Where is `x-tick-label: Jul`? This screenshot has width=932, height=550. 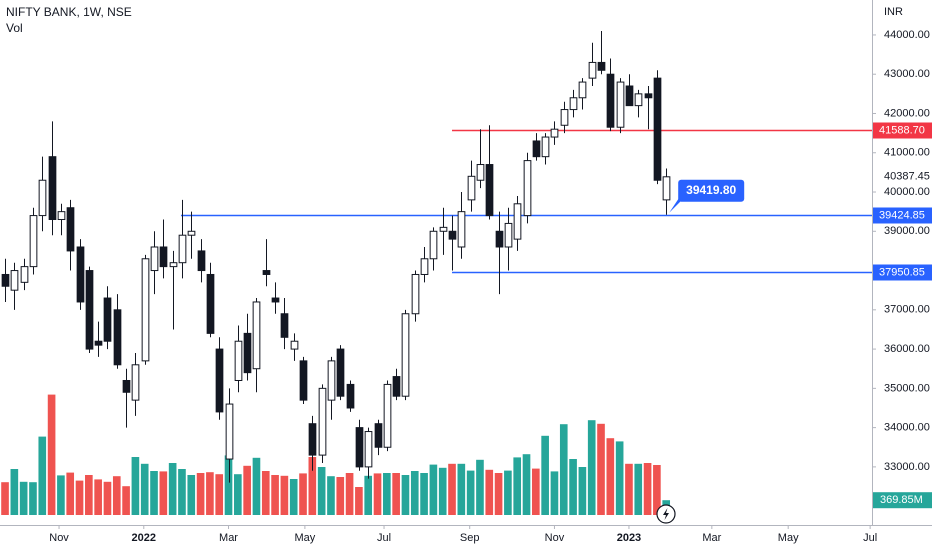 x-tick-label: Jul is located at coordinates (384, 538).